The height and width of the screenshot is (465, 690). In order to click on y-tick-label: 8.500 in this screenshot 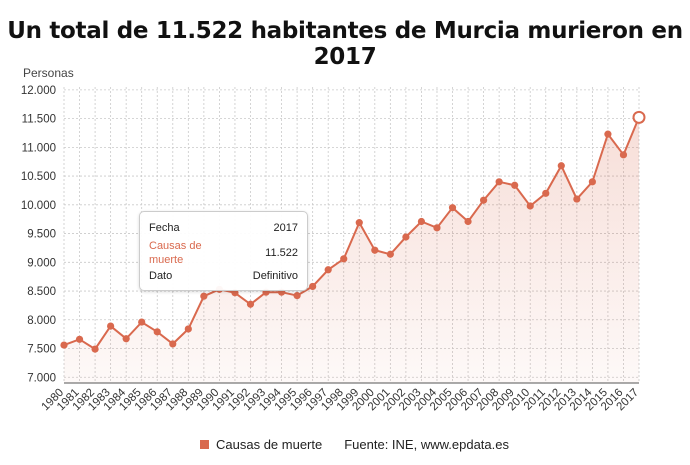, I will do `click(41, 292)`.